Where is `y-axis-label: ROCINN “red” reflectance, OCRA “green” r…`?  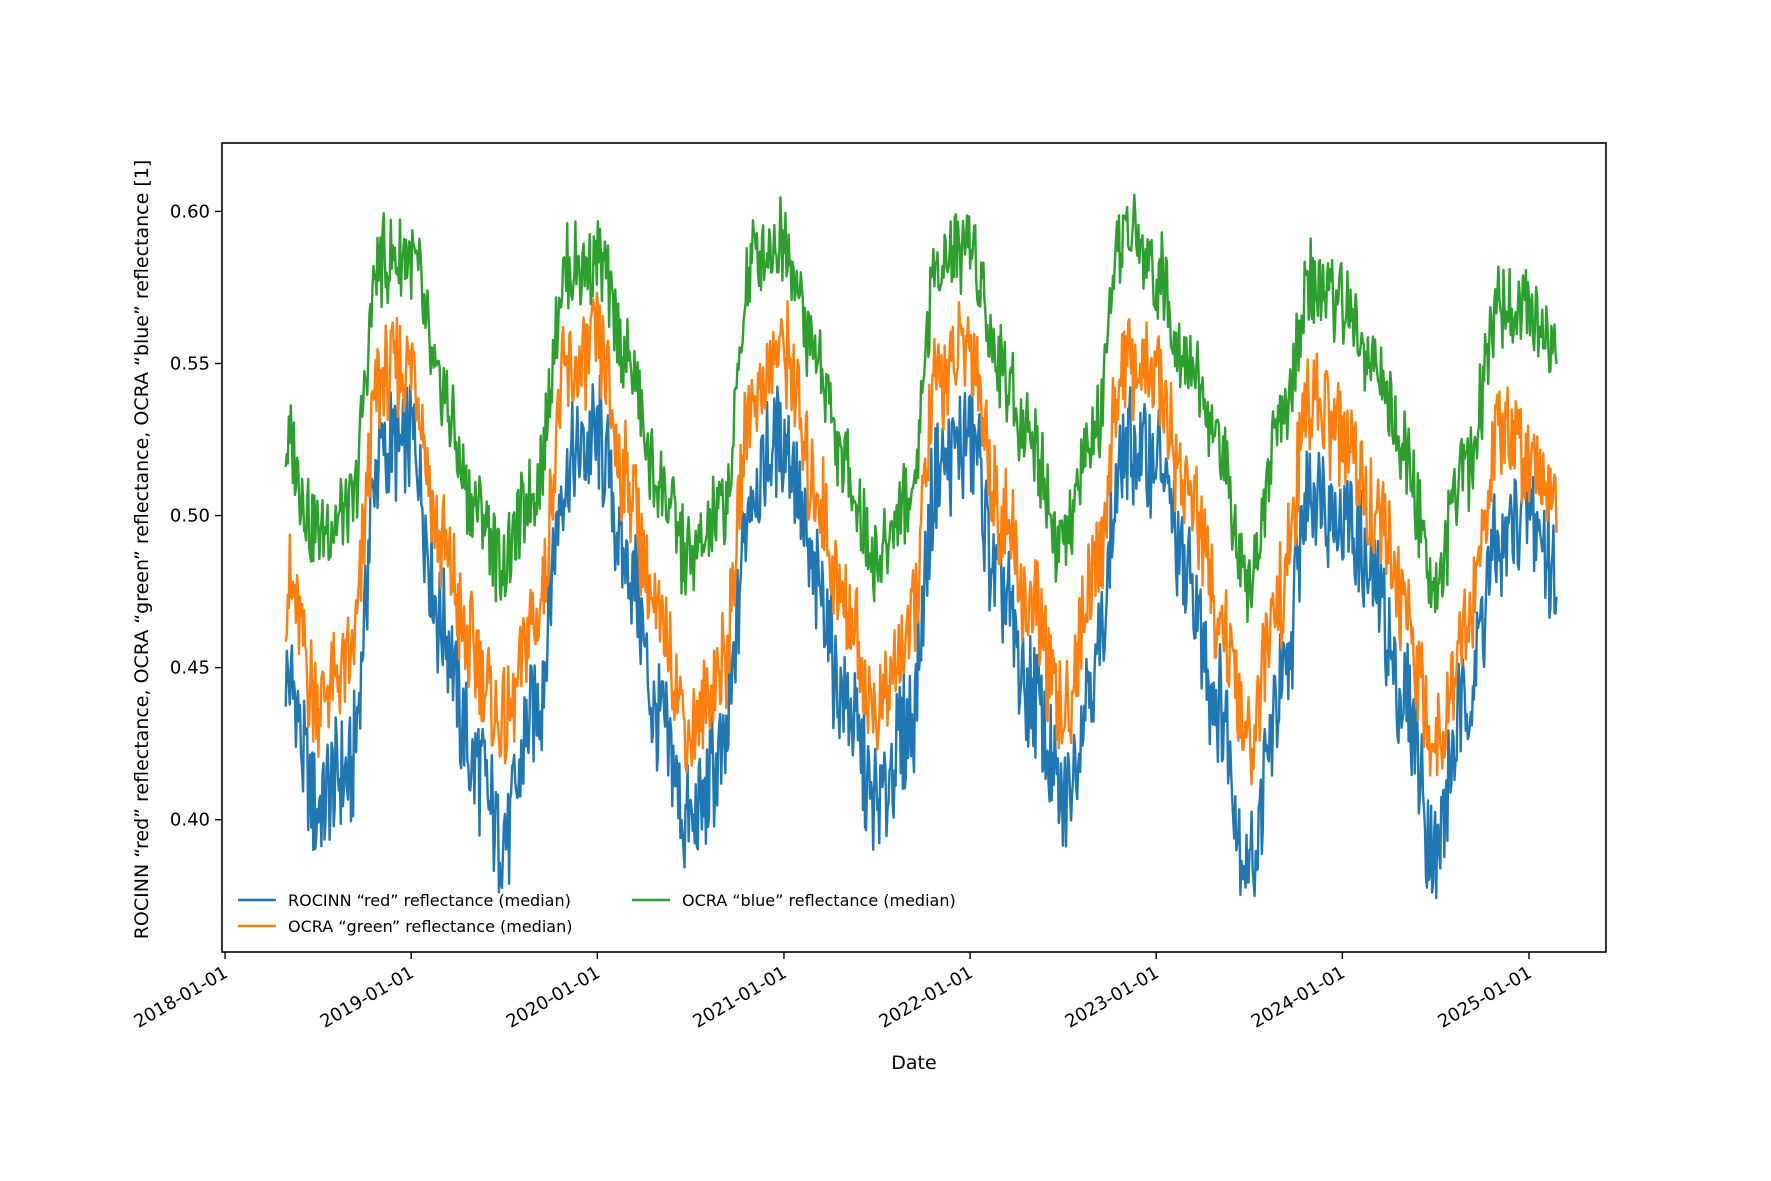
y-axis-label: ROCINN “red” reflectance, OCRA “green” r… is located at coordinates (142, 550).